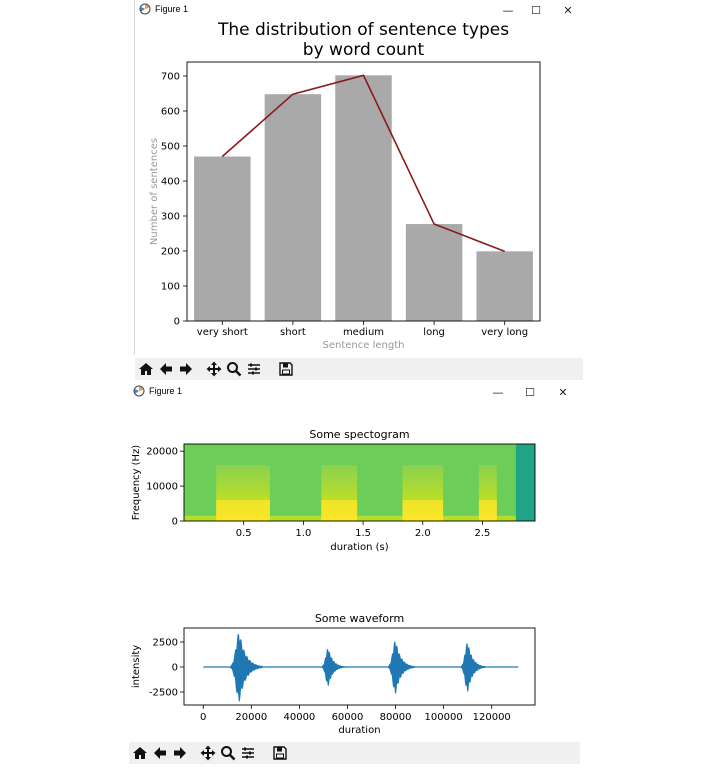 The width and height of the screenshot is (725, 769). I want to click on back-arrow-icon, so click(166, 369).